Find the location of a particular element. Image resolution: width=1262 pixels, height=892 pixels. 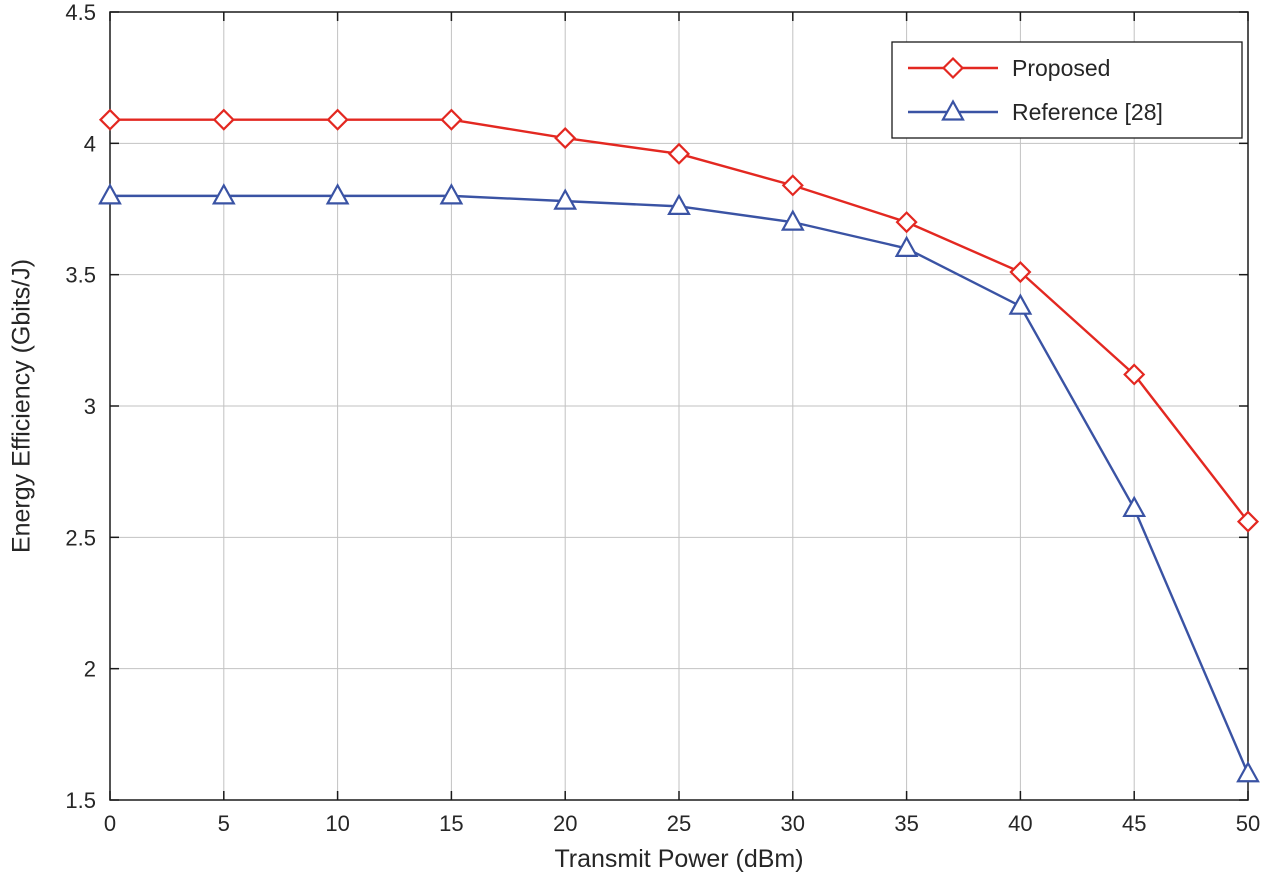

y-tick-label: 4.5 is located at coordinates (80, 12).